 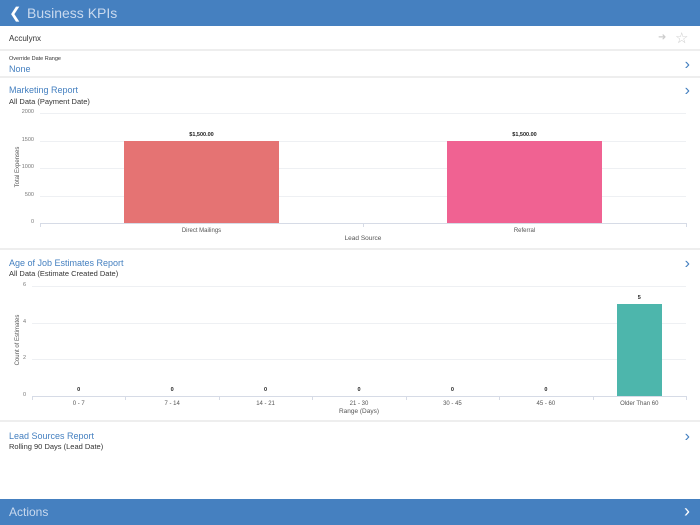 I want to click on override-value: None, so click(x=20, y=69).